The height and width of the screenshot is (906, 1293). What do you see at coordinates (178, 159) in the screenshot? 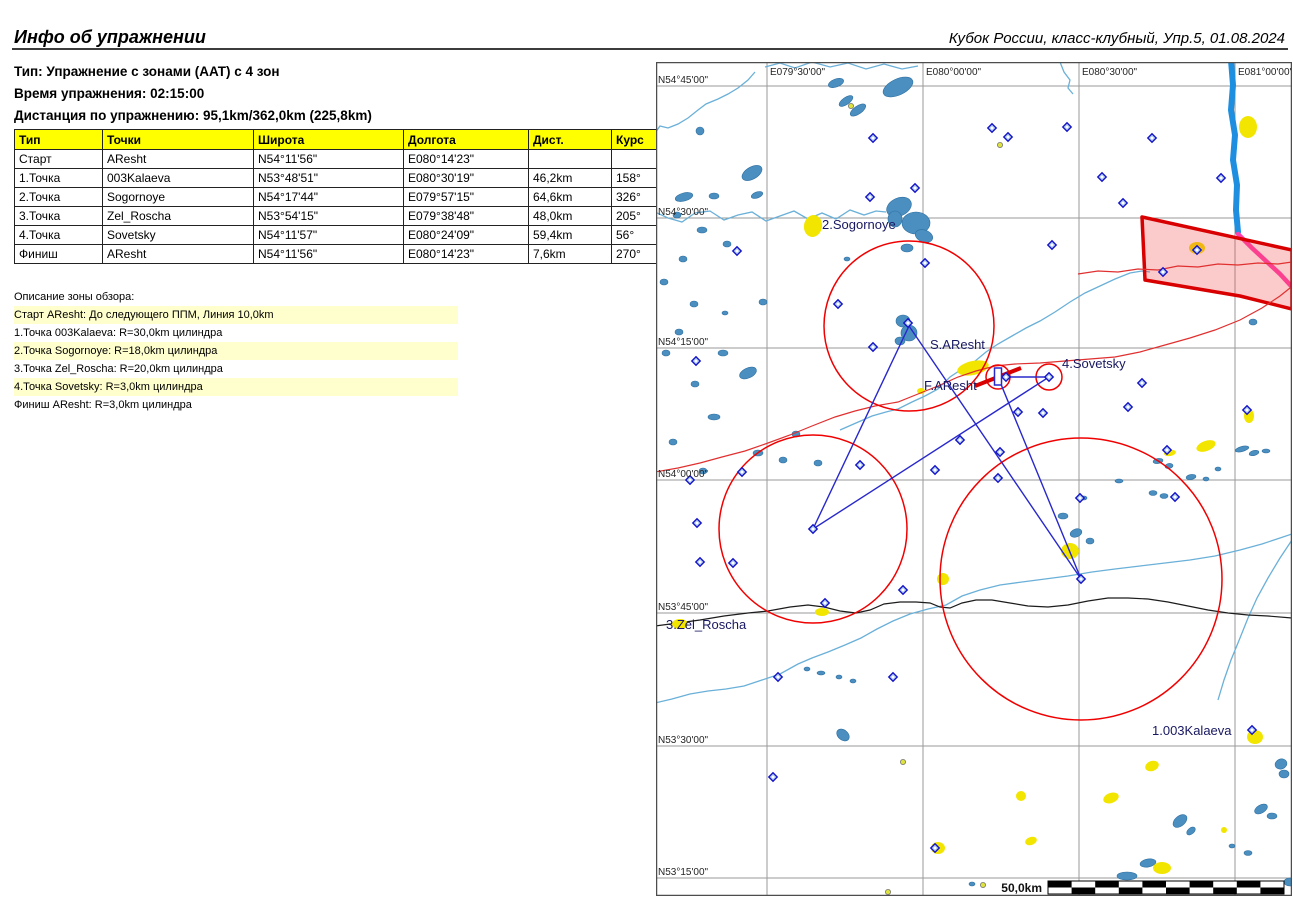
I see `table-cell: AResht` at bounding box center [178, 159].